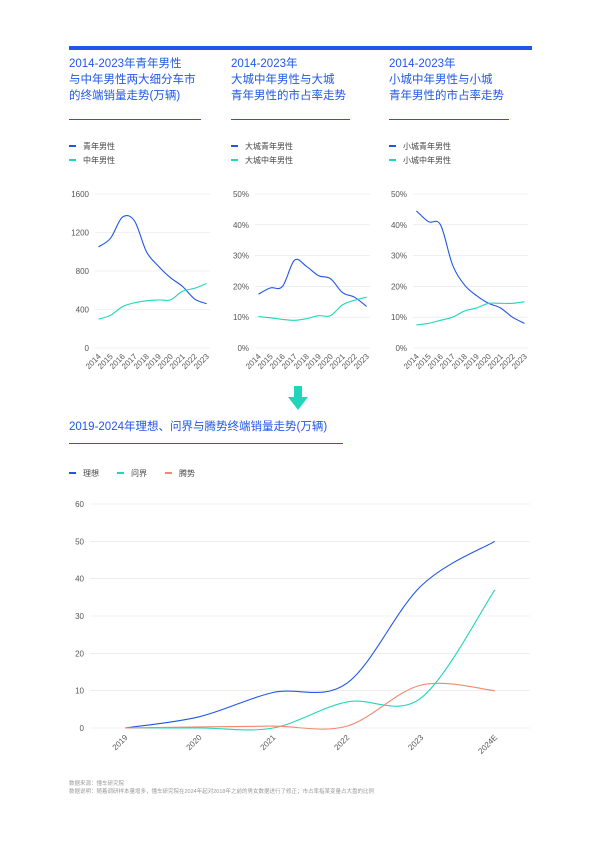  I want to click on x-tick-label: 2021, so click(268, 742).